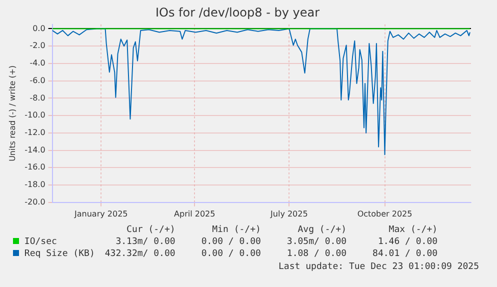 This screenshot has height=287, width=497. Describe the element at coordinates (378, 267) in the screenshot. I see `text: Last update: Tue Dec 23 01:00:09 2025` at that location.